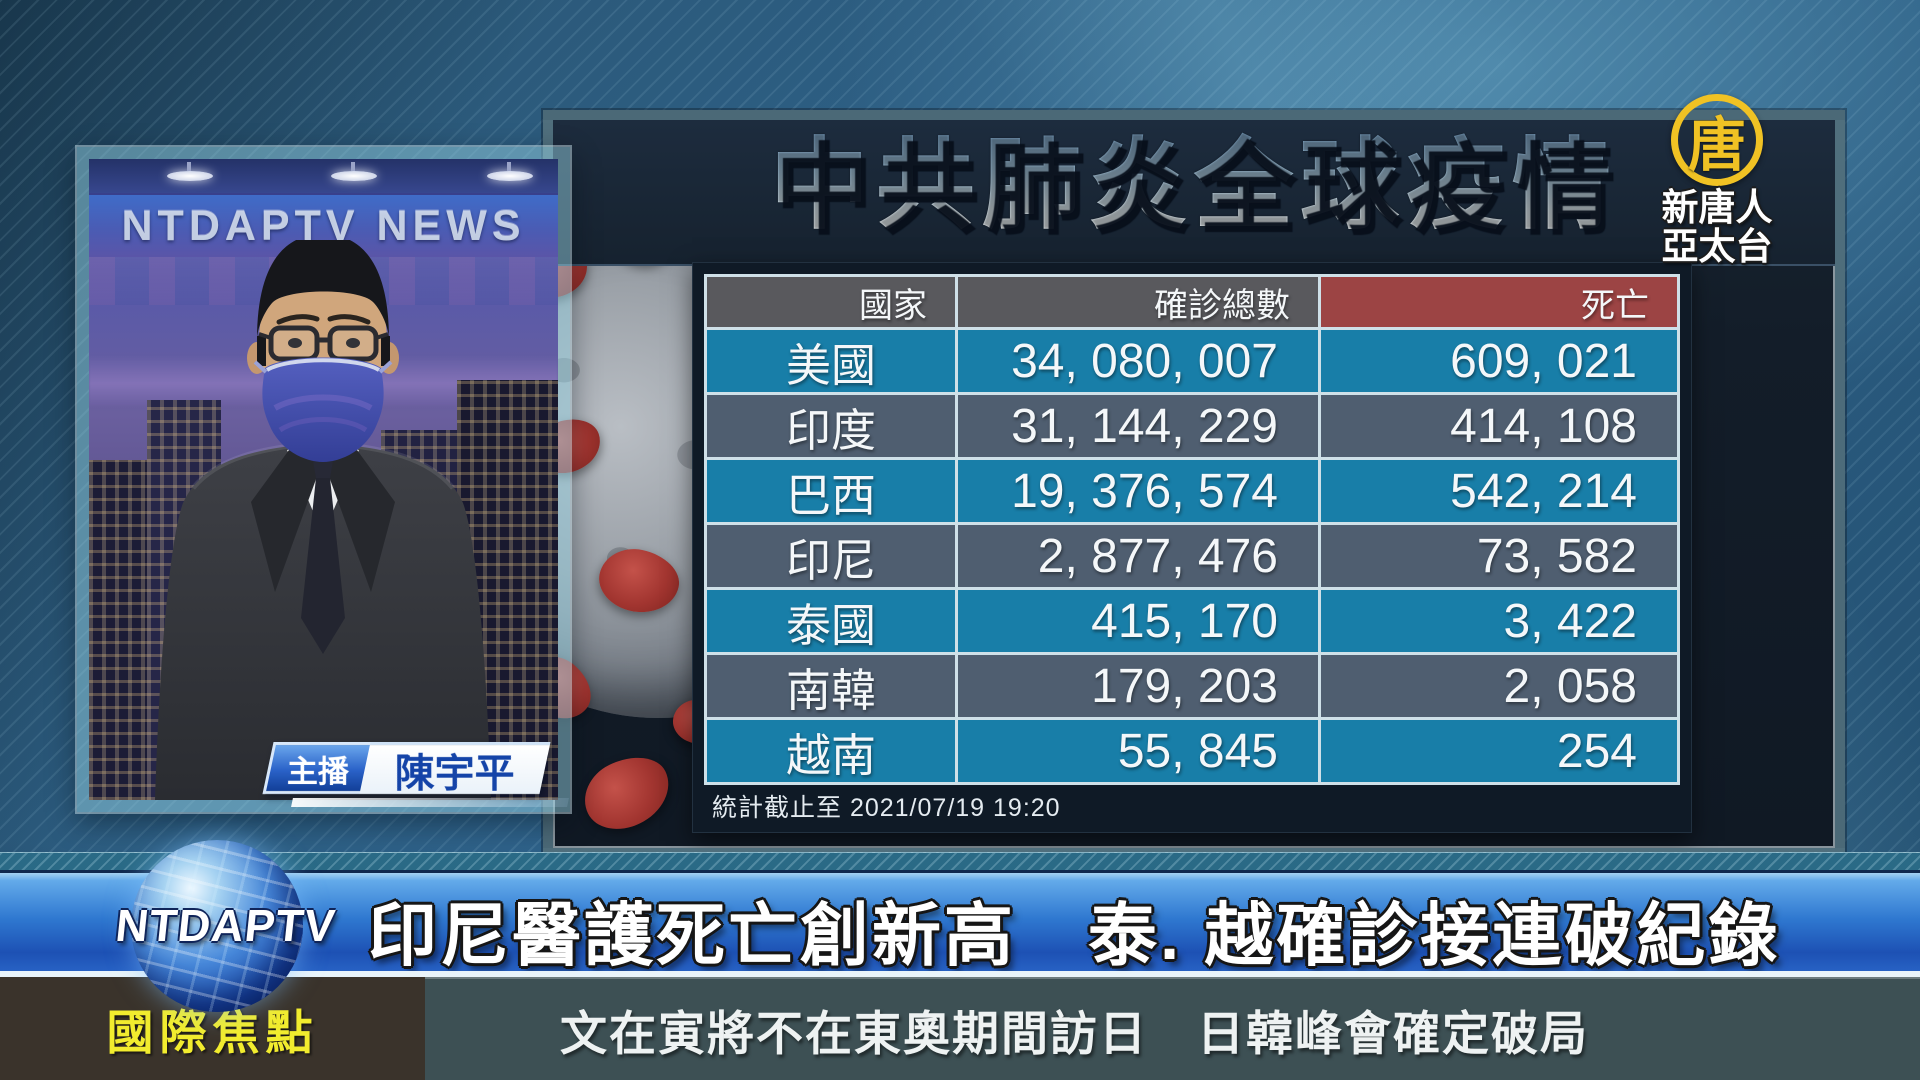  I want to click on station-logo-name-line2: 亞太台, so click(1717, 246).